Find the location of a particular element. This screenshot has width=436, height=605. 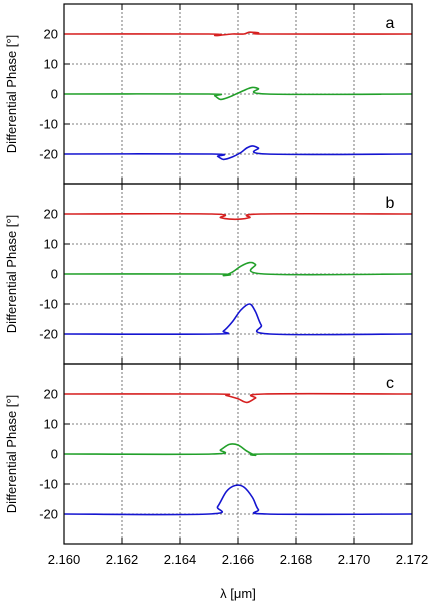

panel-label: a is located at coordinates (390, 23).